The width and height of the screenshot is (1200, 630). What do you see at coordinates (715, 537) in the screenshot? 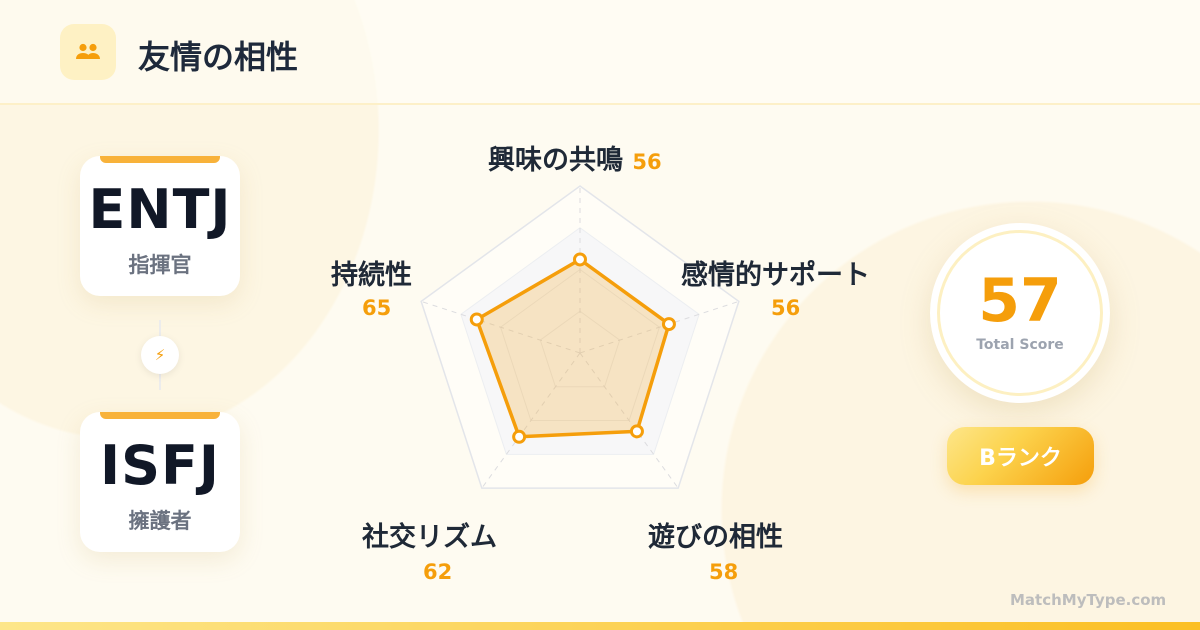
I see `axis-label-2: 遊びの相性` at bounding box center [715, 537].